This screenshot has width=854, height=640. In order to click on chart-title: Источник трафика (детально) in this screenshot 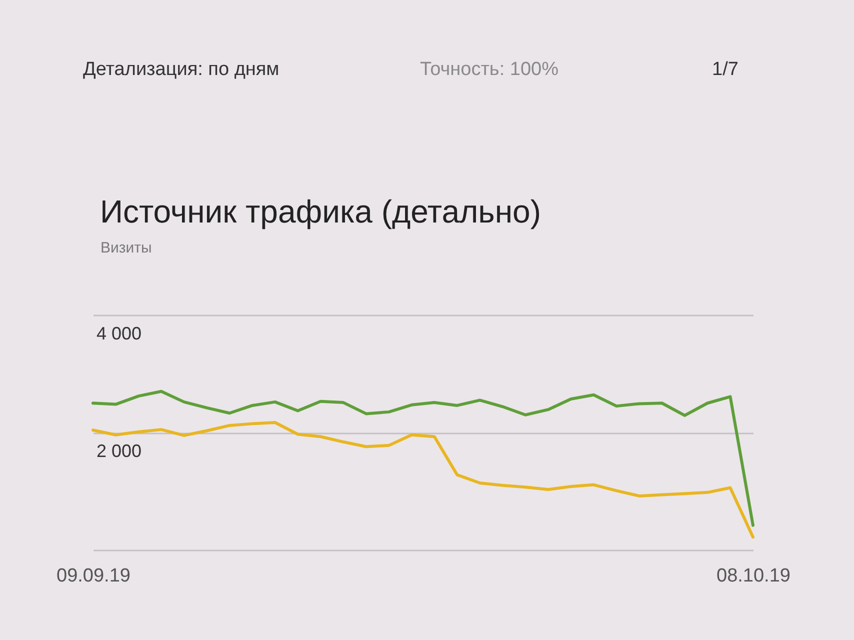, I will do `click(320, 212)`.